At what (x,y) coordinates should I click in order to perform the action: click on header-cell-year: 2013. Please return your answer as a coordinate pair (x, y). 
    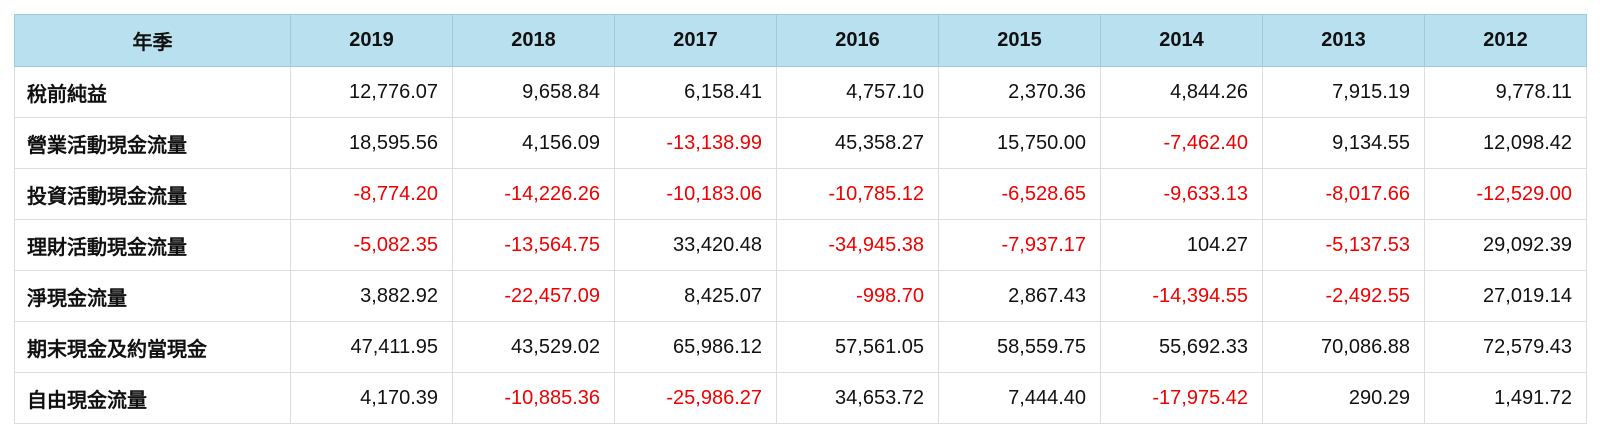
    Looking at the image, I should click on (1343, 40).